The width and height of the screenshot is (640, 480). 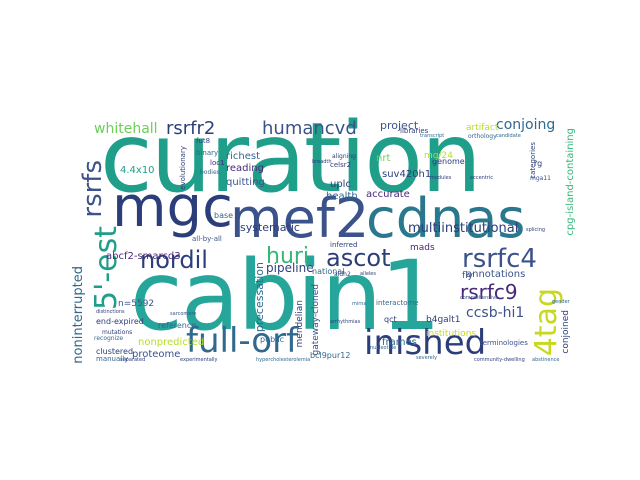 I want to click on word-candidate: candidate, so click(x=508, y=136).